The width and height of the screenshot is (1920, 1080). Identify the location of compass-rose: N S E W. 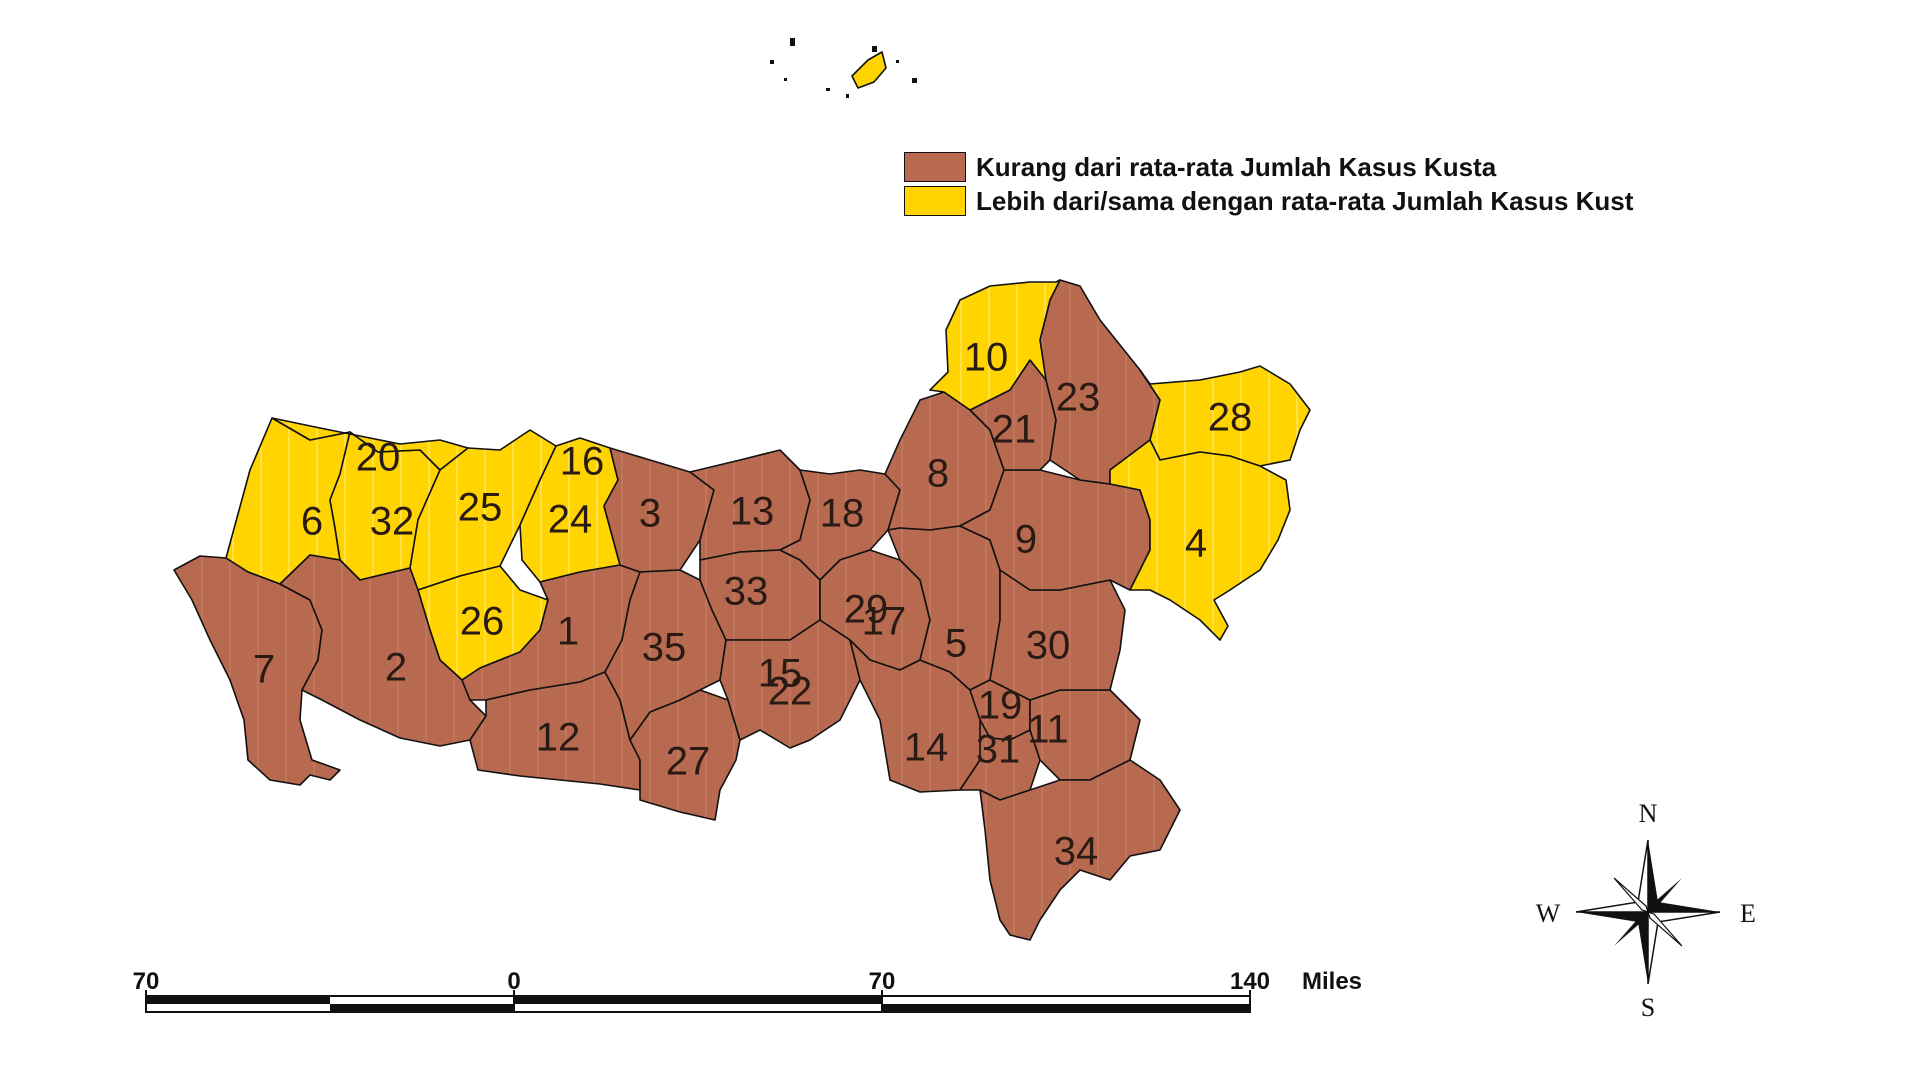
(1646, 910).